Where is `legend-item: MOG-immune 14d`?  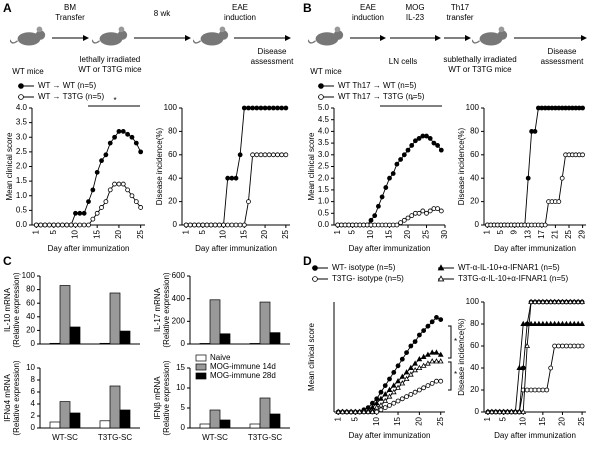 legend-item: MOG-immune 14d is located at coordinates (235, 366).